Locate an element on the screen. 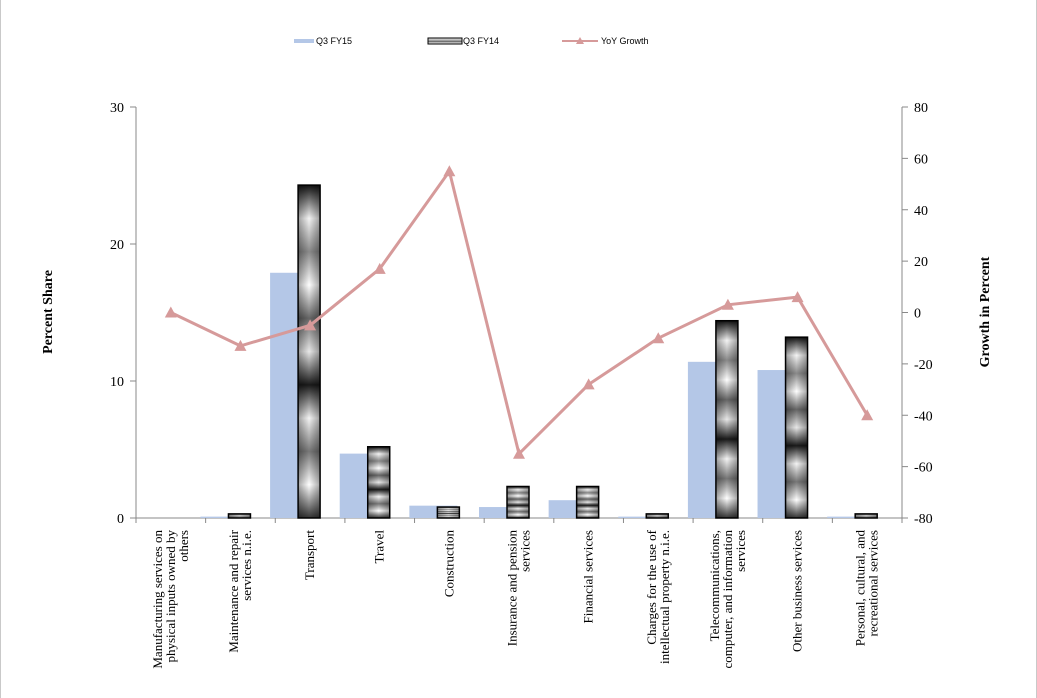 This screenshot has width=1037, height=698. legend-label-q3fy15: Q3 FY15 is located at coordinates (334, 41).